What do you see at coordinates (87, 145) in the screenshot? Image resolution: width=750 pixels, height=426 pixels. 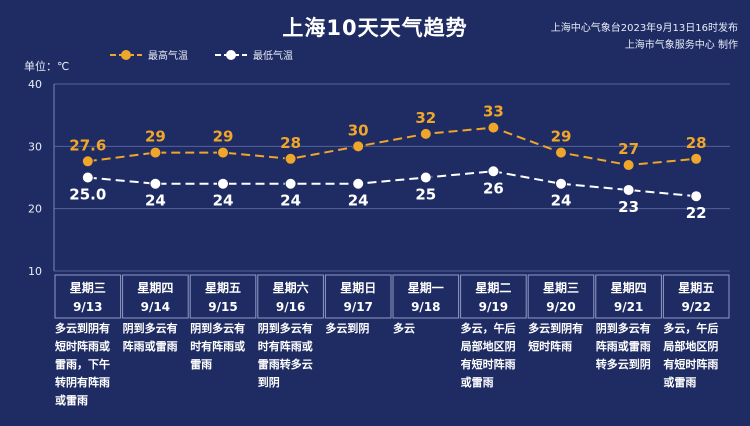 I see `data-label-high: 27.6` at bounding box center [87, 145].